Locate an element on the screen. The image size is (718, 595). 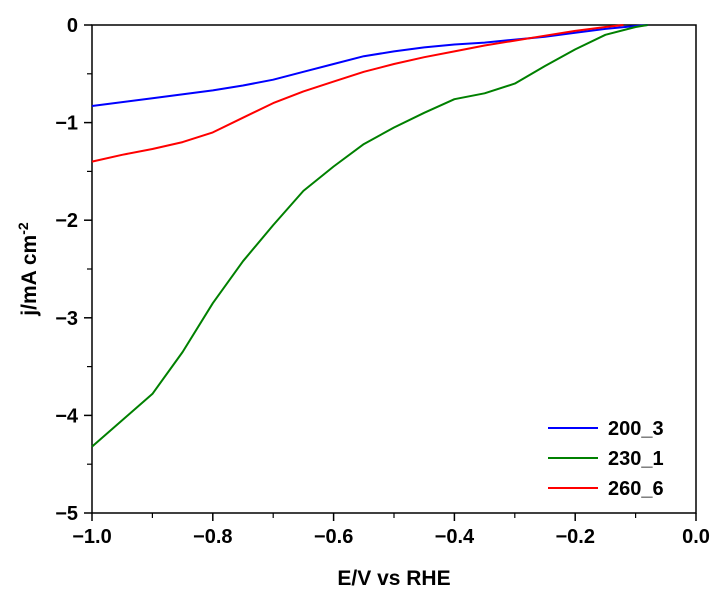
legend-label-200_3: 200_3 is located at coordinates (636, 429).